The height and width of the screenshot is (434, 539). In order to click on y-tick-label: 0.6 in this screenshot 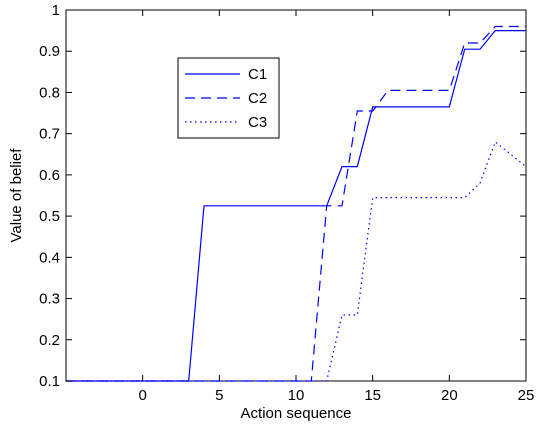, I will do `click(49, 175)`.